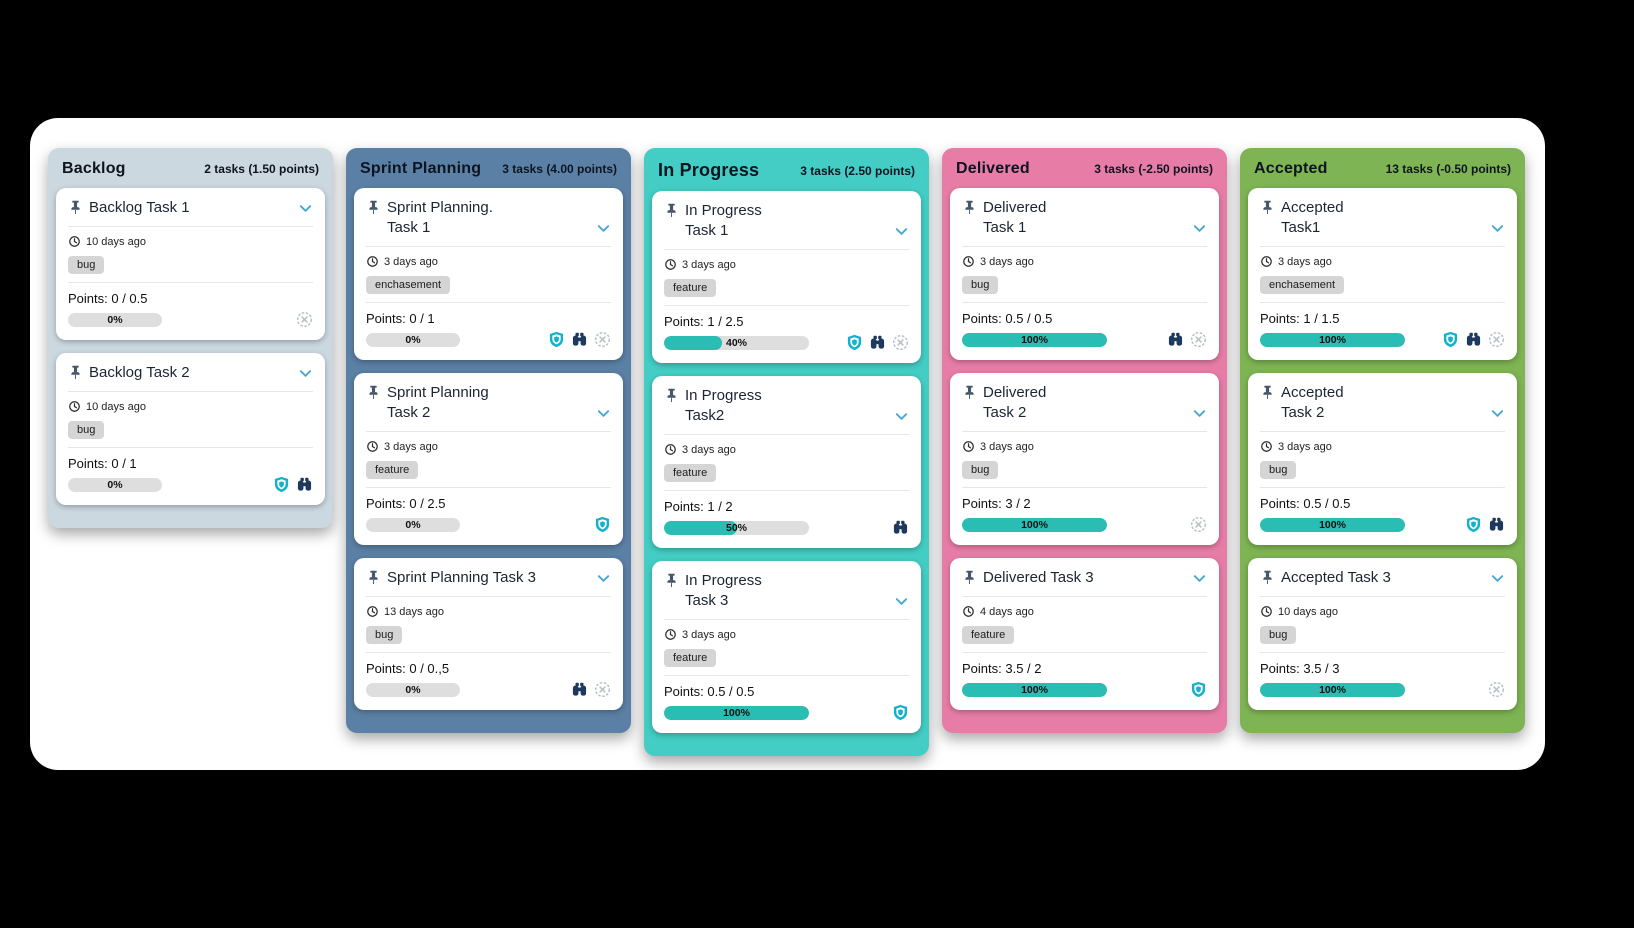  What do you see at coordinates (384, 635) in the screenshot?
I see `tag-chip: bug` at bounding box center [384, 635].